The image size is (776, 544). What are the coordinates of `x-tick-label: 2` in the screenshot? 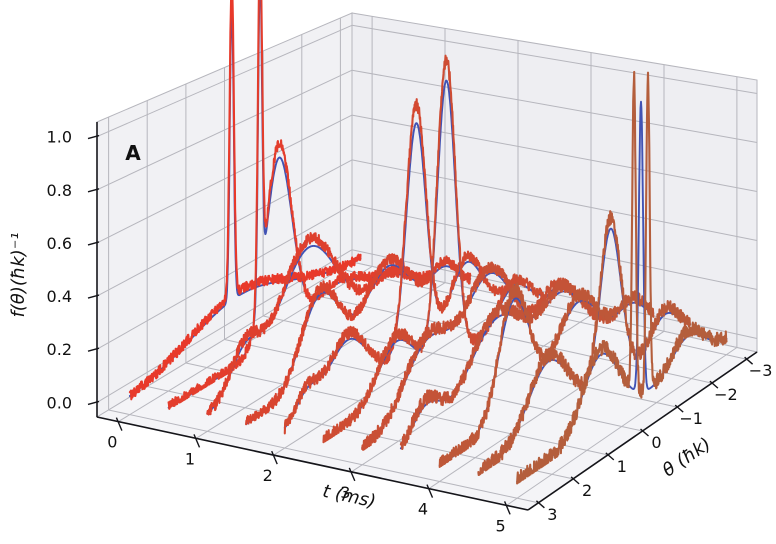 It's located at (268, 475).